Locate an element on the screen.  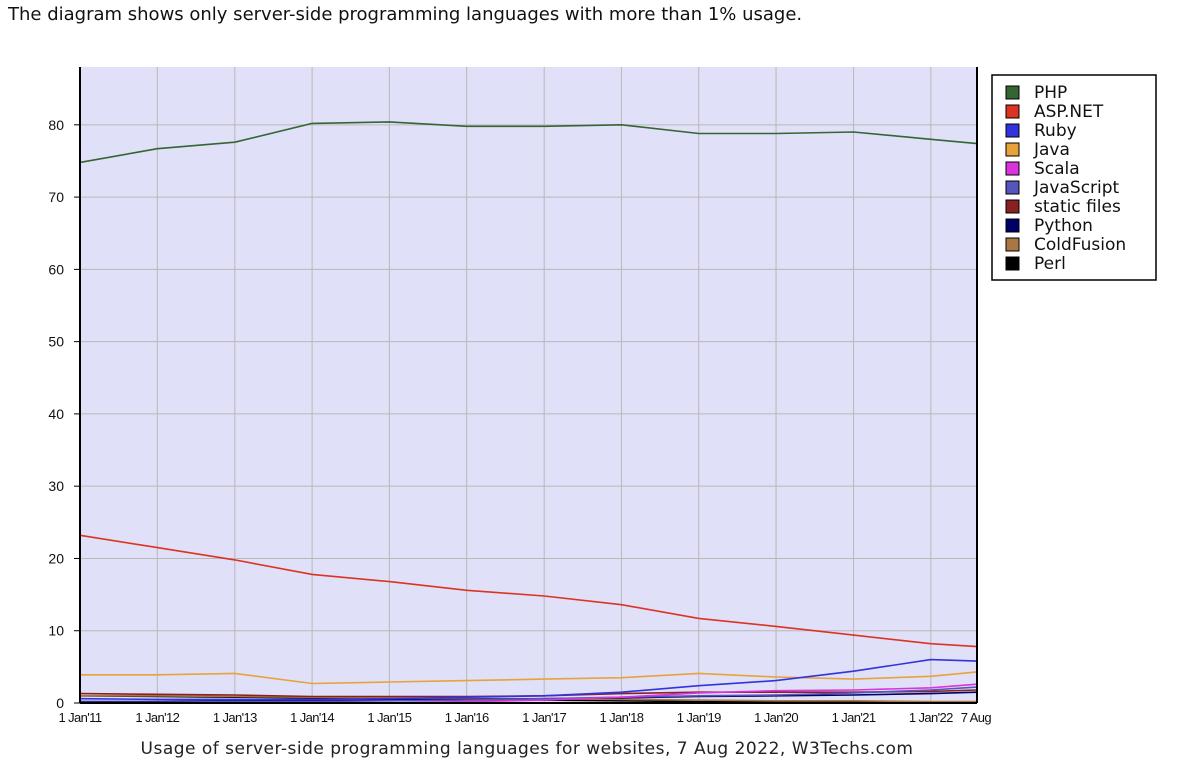
legend-swatch-static-files is located at coordinates (1012, 206).